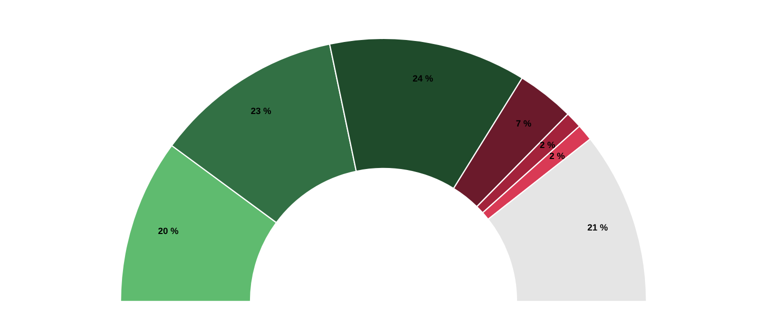  What do you see at coordinates (524, 123) in the screenshot?
I see `data-label: 7 %` at bounding box center [524, 123].